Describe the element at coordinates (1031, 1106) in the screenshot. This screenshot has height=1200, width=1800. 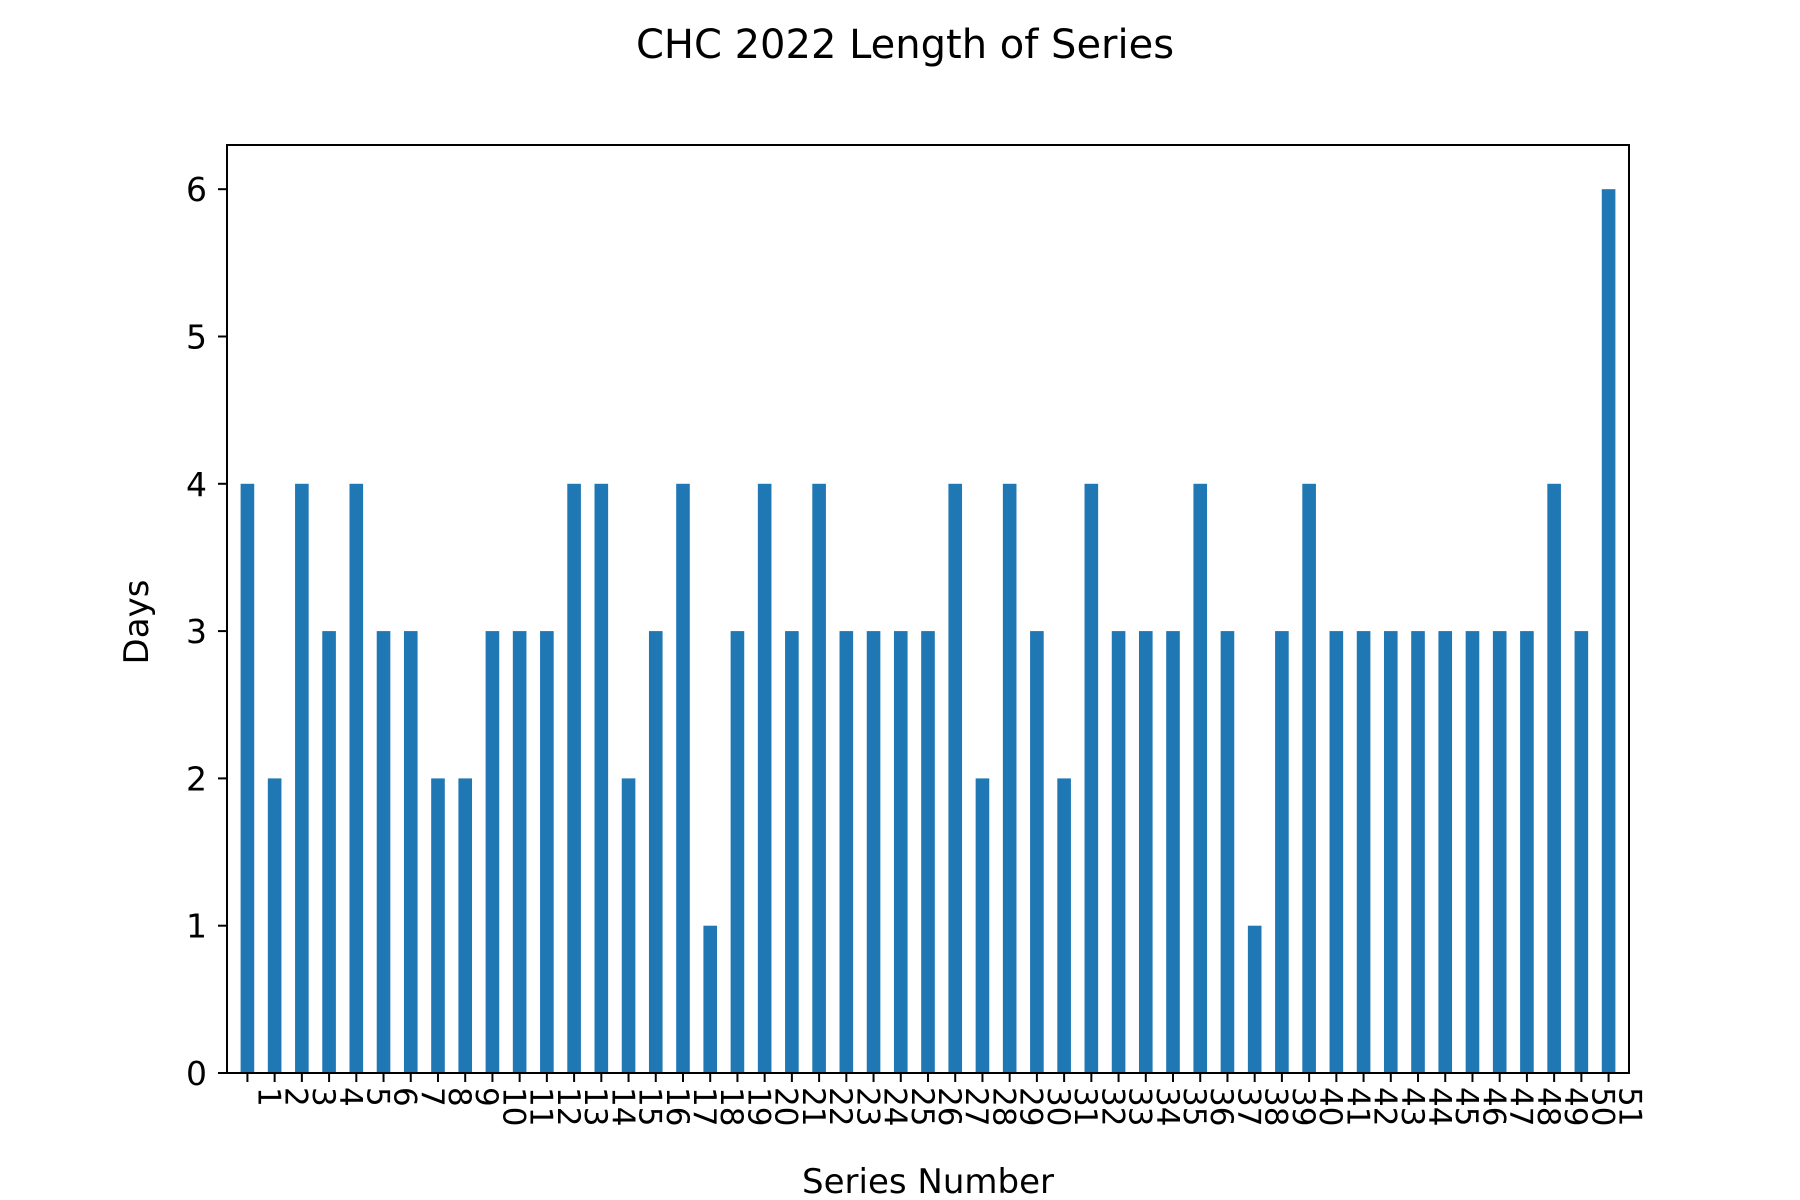
I see `x-tick-label: 29` at that location.